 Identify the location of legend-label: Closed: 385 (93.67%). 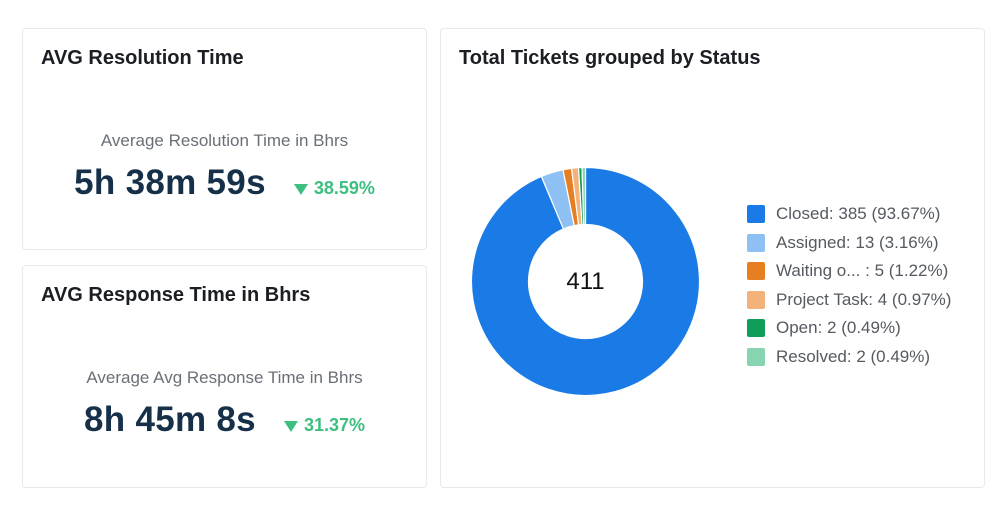
(858, 214).